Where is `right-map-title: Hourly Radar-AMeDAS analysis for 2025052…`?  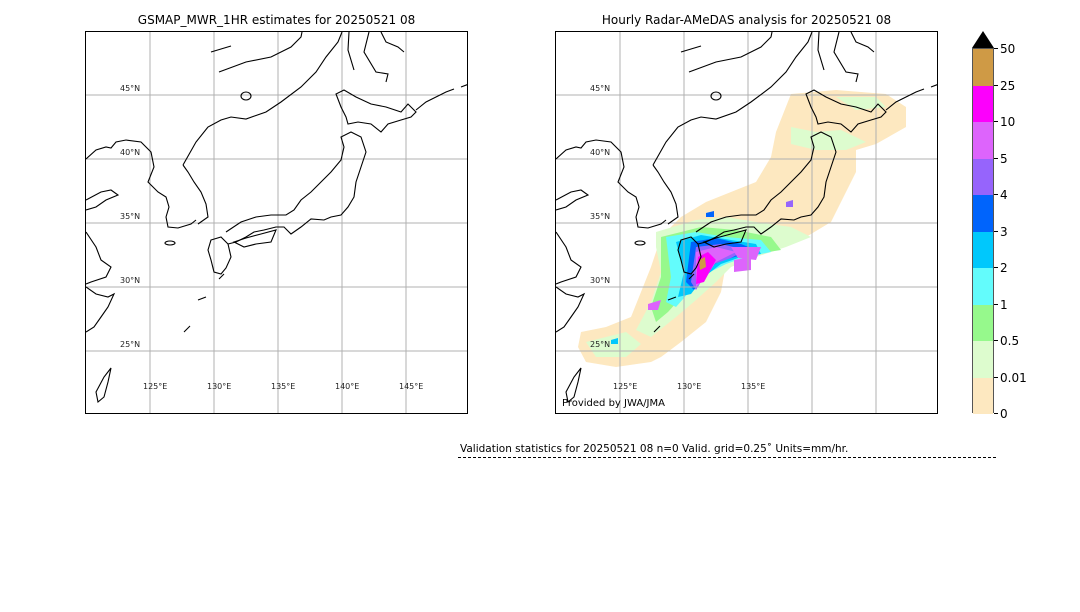 right-map-title: Hourly Radar-AMeDAS analysis for 2025052… is located at coordinates (746, 20).